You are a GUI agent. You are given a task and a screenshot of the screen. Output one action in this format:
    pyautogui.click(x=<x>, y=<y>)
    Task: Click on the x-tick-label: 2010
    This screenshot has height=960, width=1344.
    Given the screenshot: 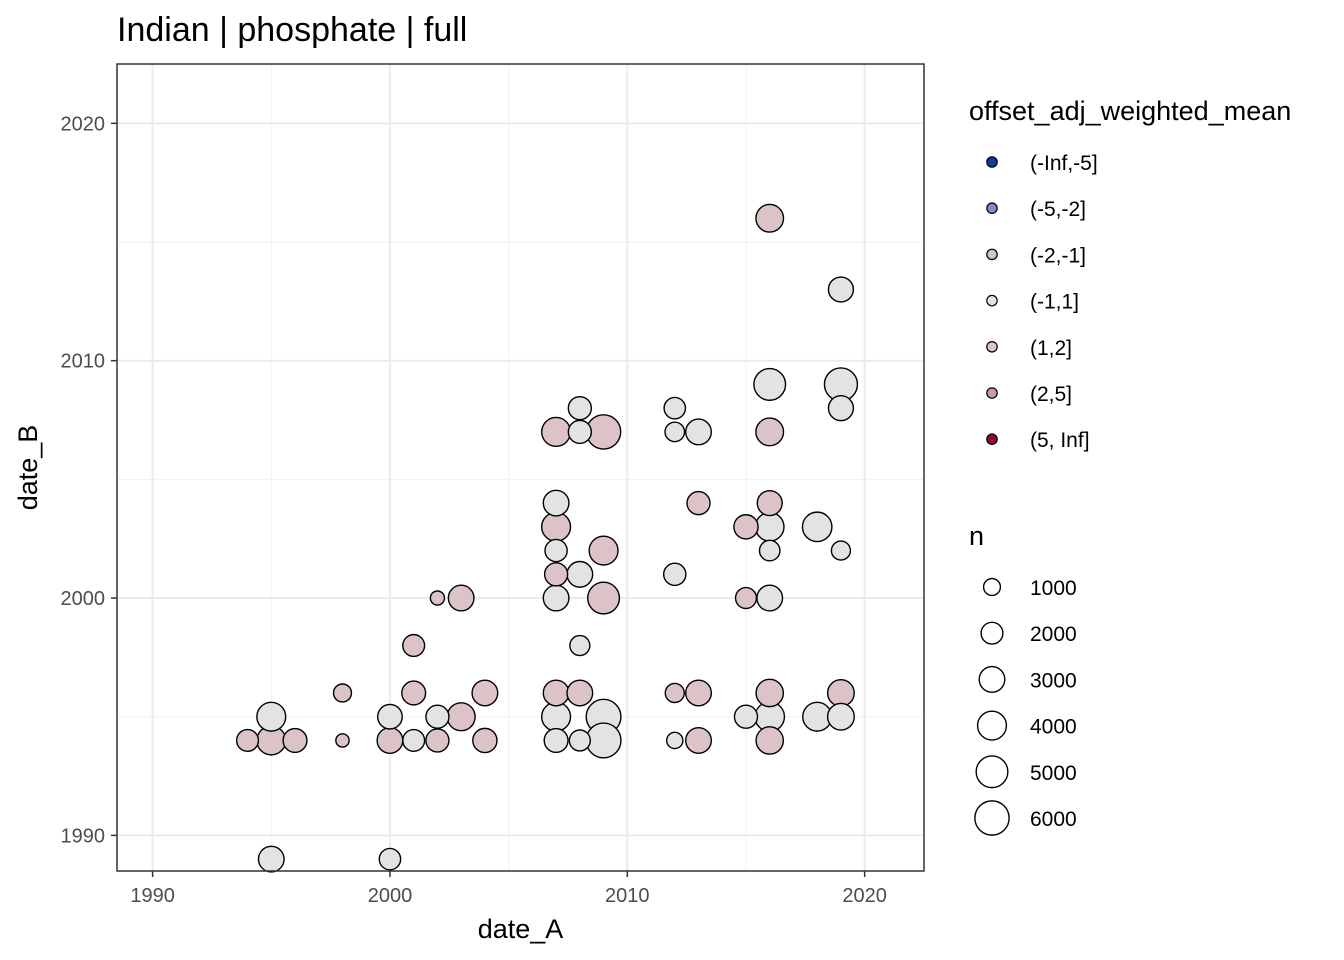 What is the action you would take?
    pyautogui.click(x=627, y=896)
    